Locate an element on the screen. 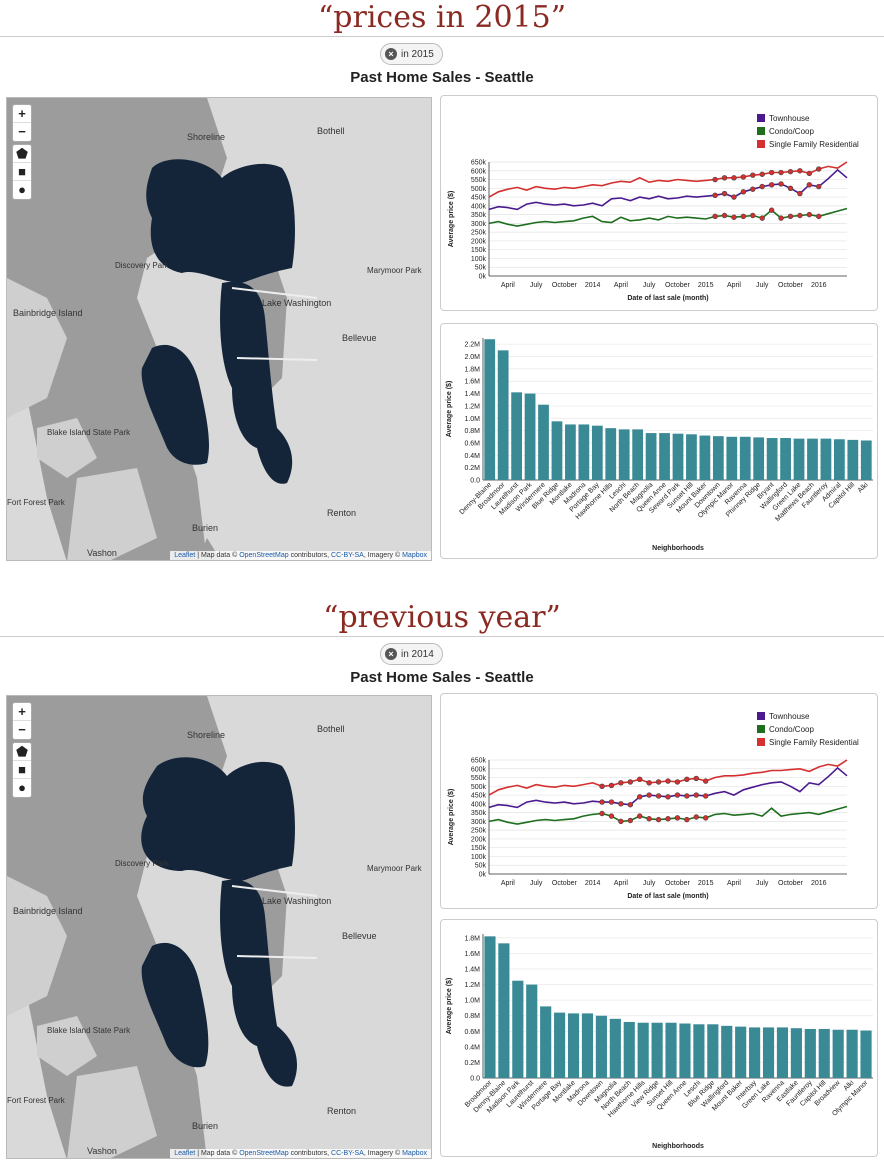  pentagon-icon: ⬟ is located at coordinates (22, 752).